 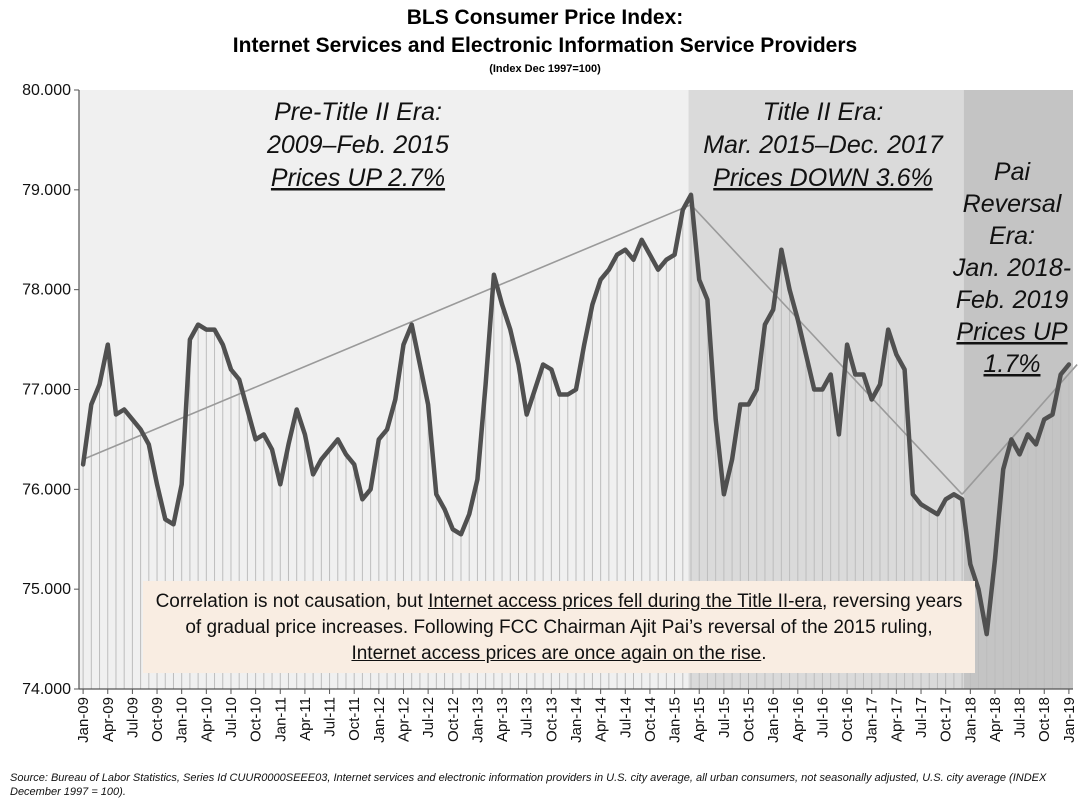 I want to click on y-tick-label: 74.000, so click(x=46, y=689).